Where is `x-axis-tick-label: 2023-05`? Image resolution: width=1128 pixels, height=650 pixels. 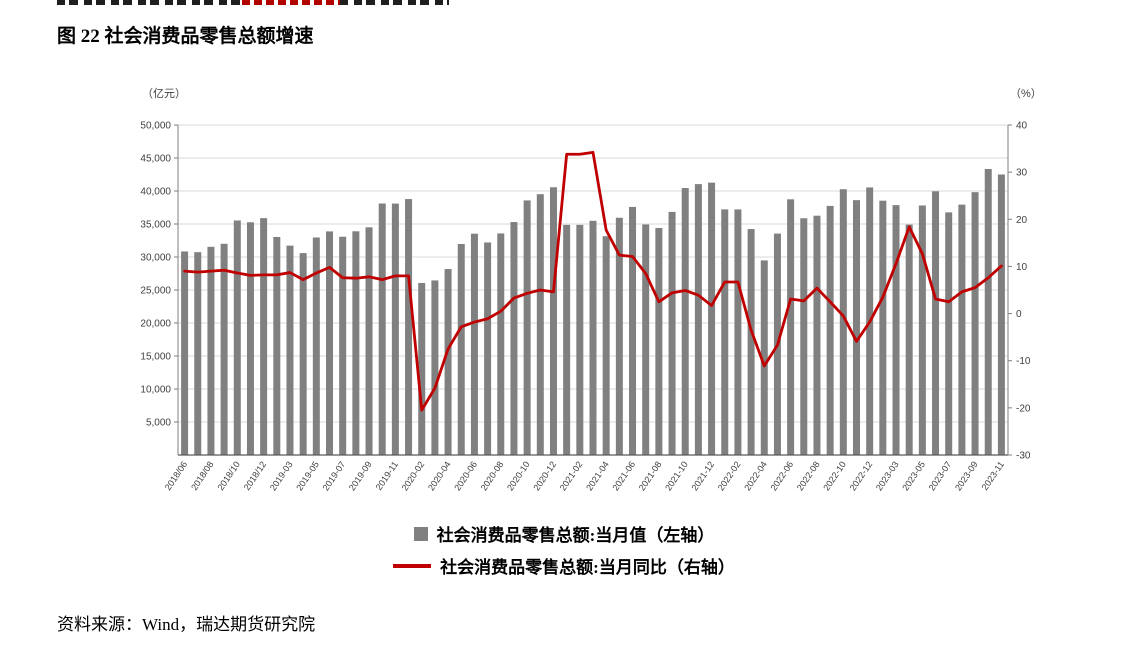
x-axis-tick-label: 2023-05 is located at coordinates (913, 476).